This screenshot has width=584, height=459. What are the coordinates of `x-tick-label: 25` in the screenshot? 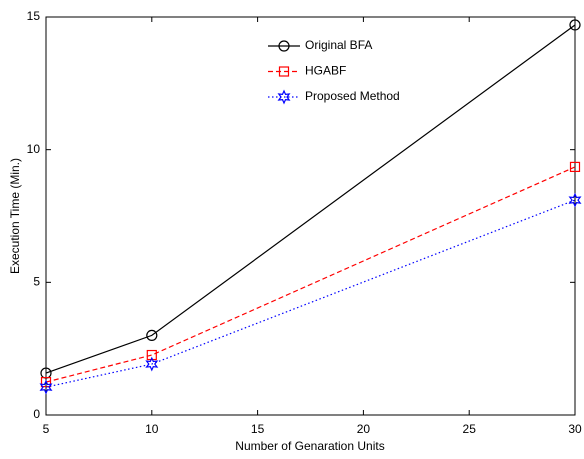 It's located at (470, 429).